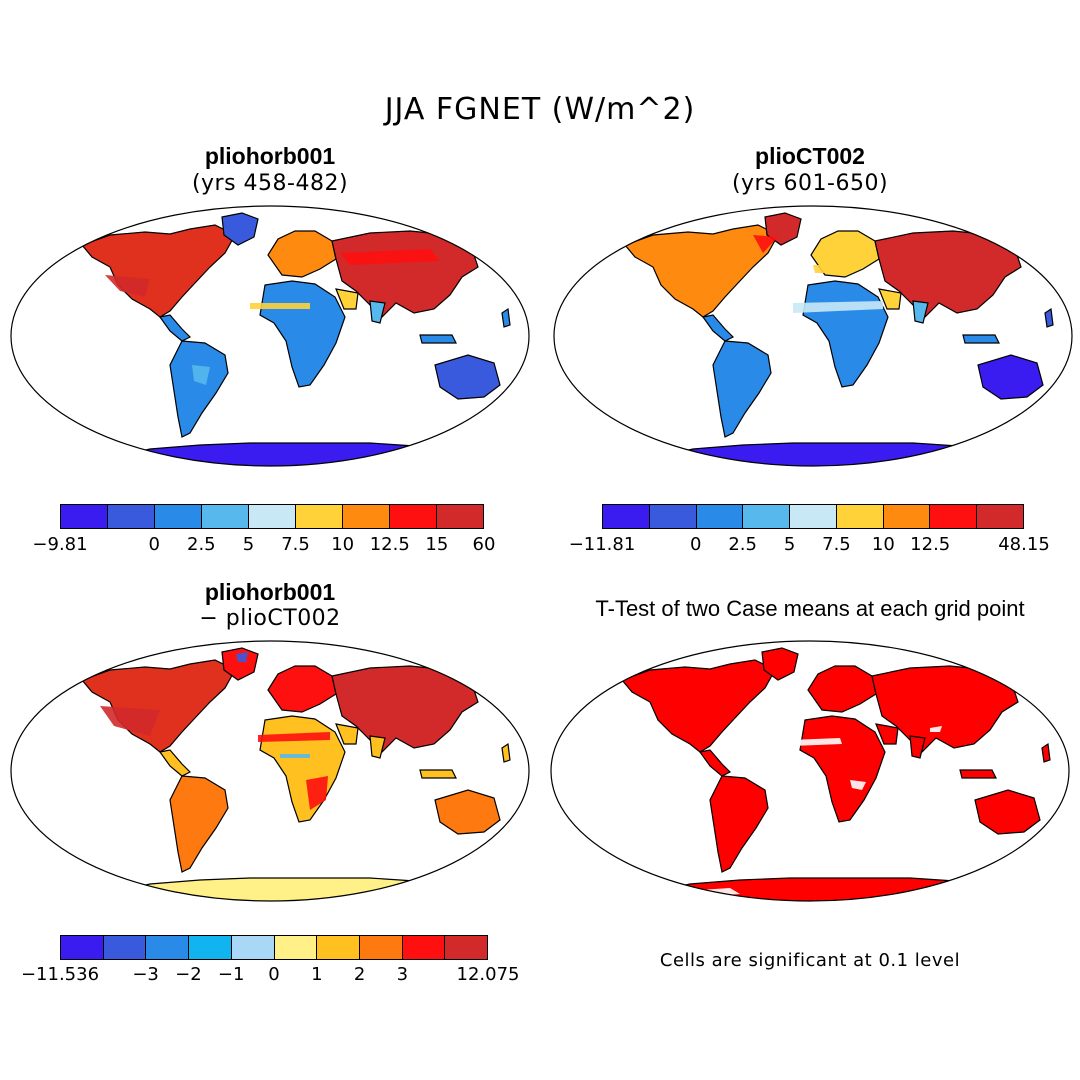 The image size is (1080, 1080). Describe the element at coordinates (317, 974) in the screenshot. I see `colorbar-tick-label: 1` at that location.